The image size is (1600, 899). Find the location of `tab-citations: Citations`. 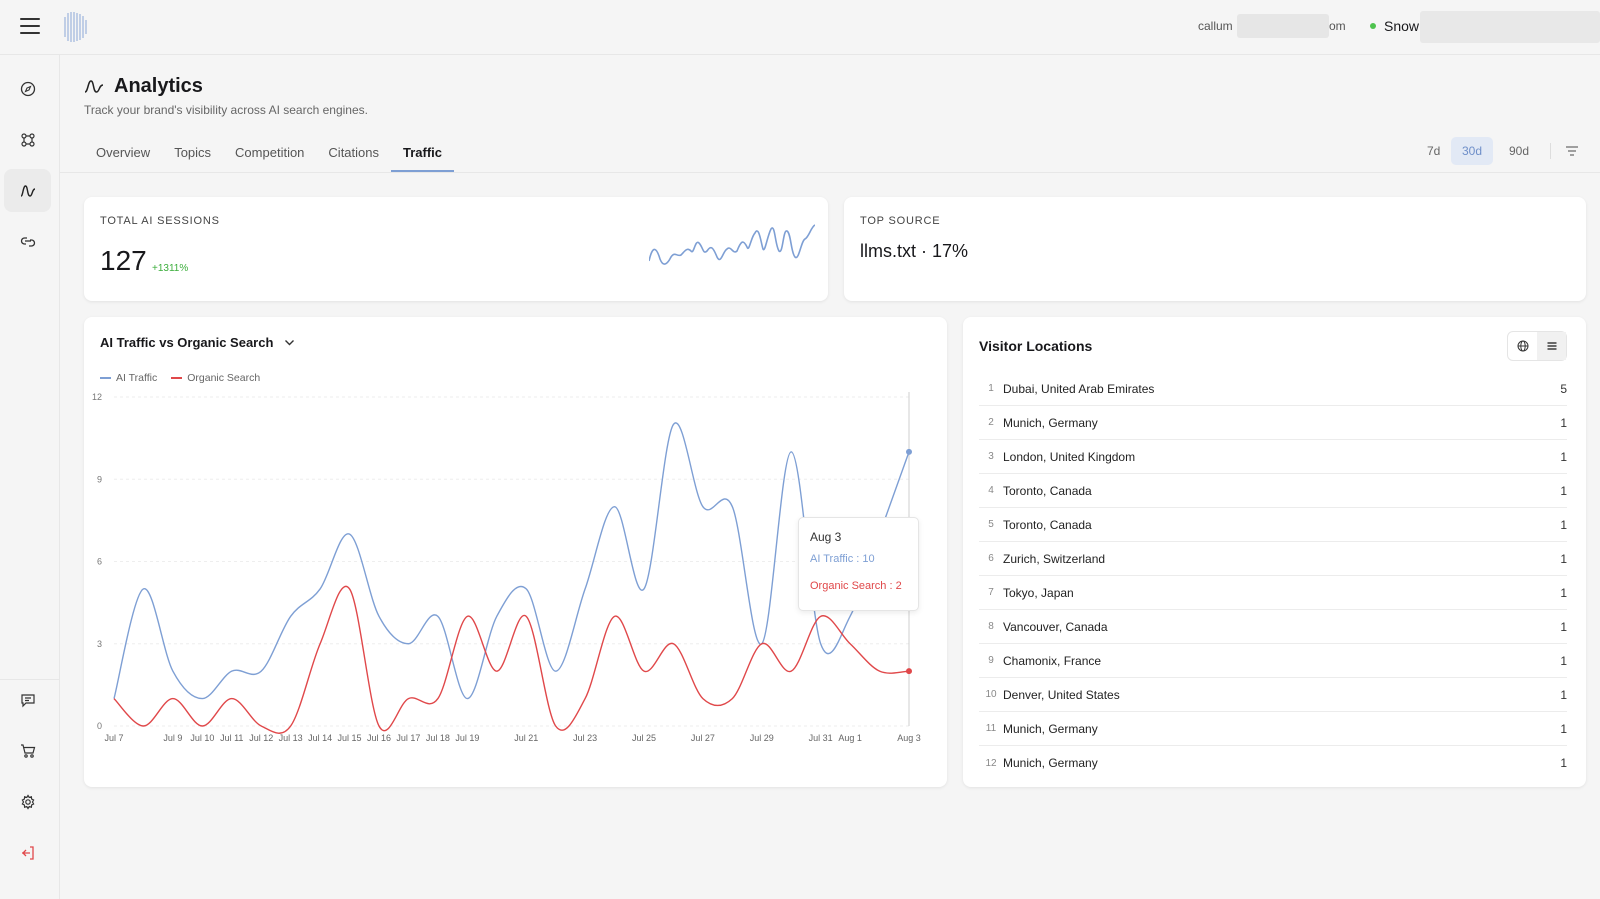

tab-citations: Citations is located at coordinates (353, 152).